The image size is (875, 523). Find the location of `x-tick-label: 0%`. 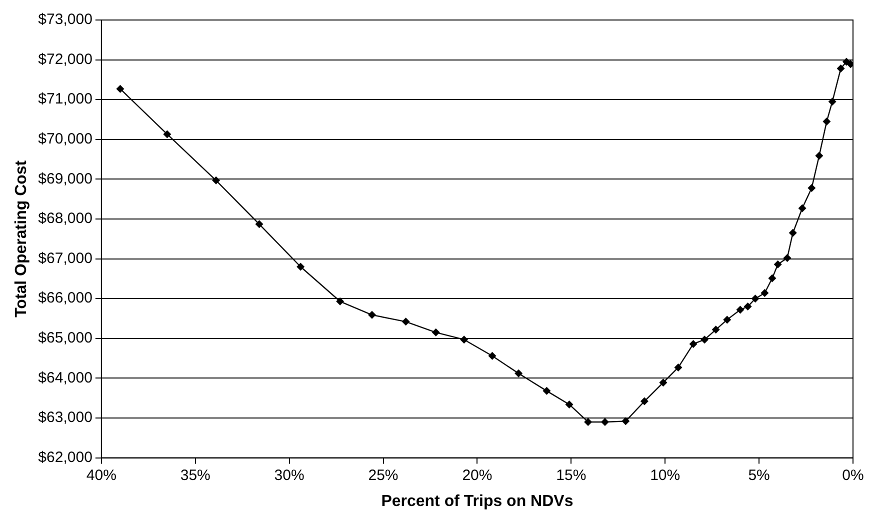

x-tick-label: 0% is located at coordinates (853, 475).